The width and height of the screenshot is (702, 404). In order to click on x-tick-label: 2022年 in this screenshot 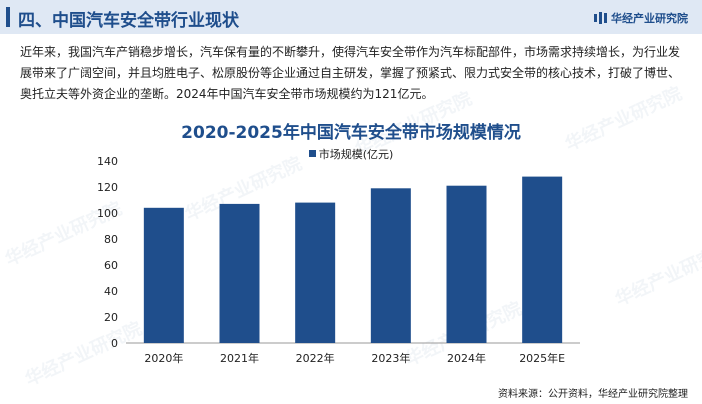, I will do `click(315, 358)`.